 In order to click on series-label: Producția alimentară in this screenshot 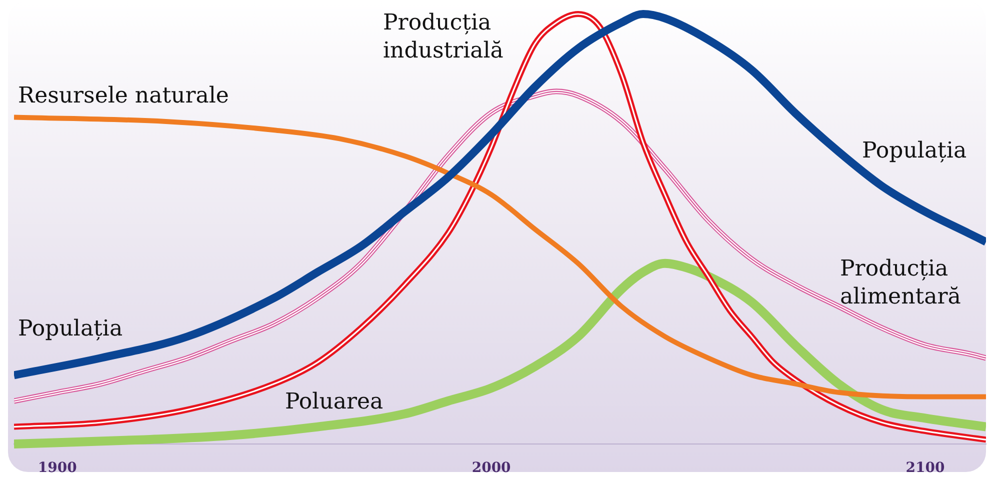, I will do `click(900, 283)`.